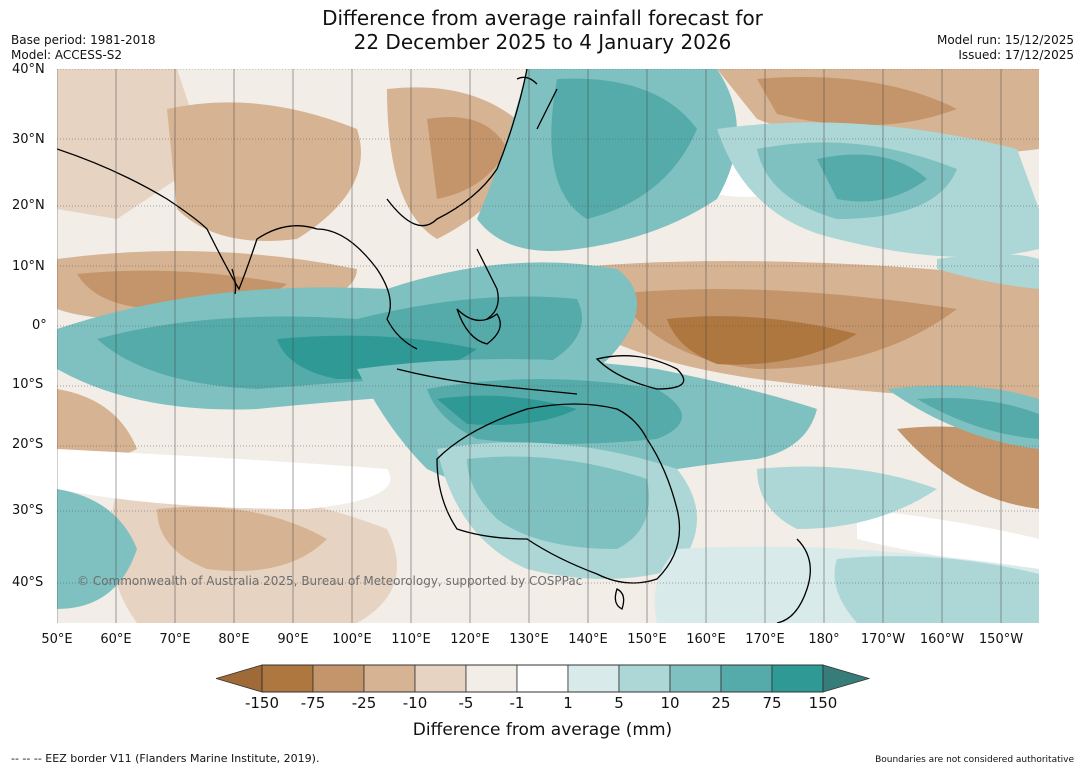 This screenshot has height=770, width=1085. I want to click on legend-tick: -5, so click(466, 703).